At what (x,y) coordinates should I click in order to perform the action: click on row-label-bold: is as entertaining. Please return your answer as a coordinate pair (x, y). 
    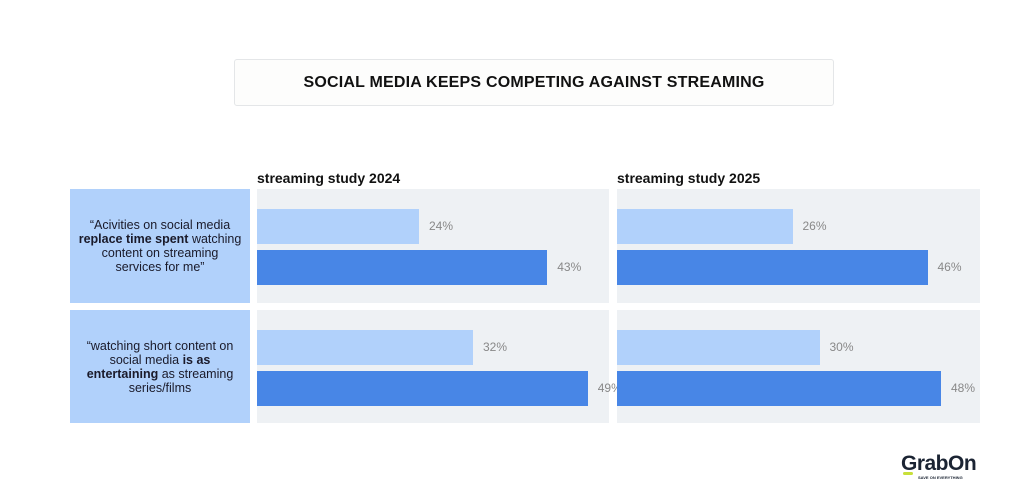
    Looking at the image, I should click on (148, 366).